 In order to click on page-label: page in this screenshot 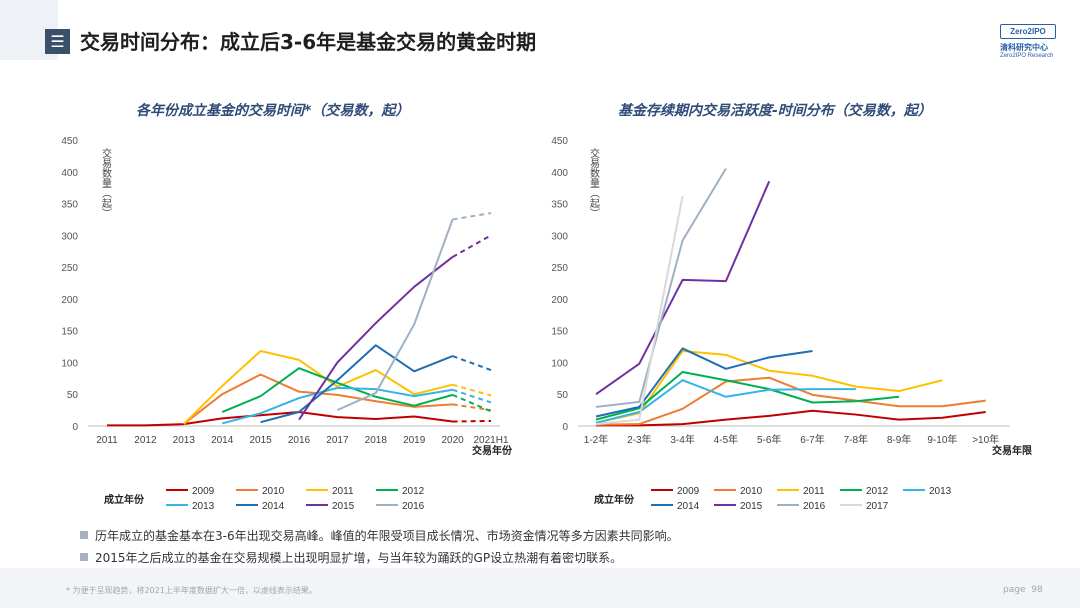, I will do `click(1014, 590)`.